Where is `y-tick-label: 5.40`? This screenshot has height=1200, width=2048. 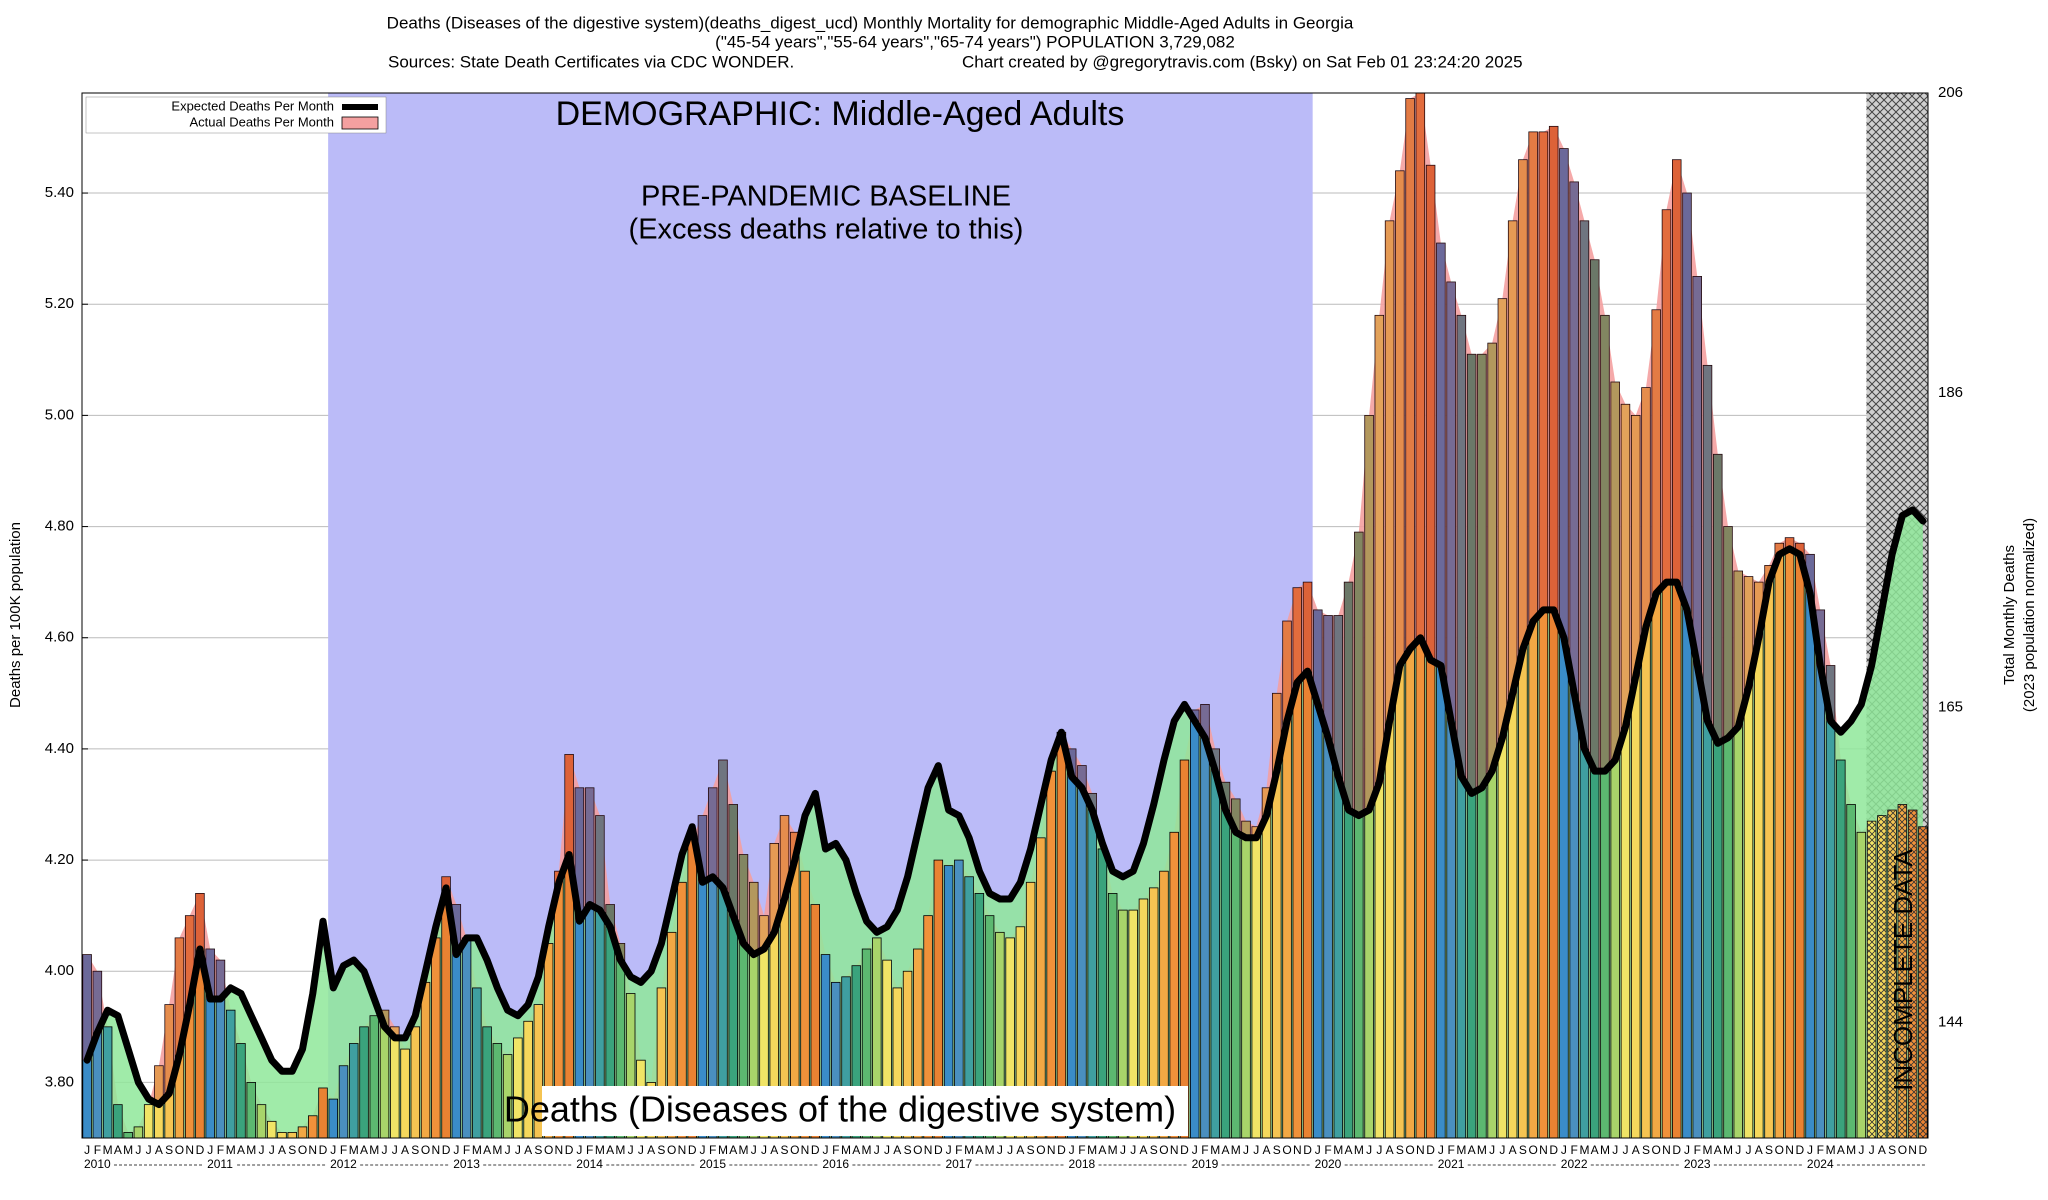
y-tick-label: 5.40 is located at coordinates (59, 192).